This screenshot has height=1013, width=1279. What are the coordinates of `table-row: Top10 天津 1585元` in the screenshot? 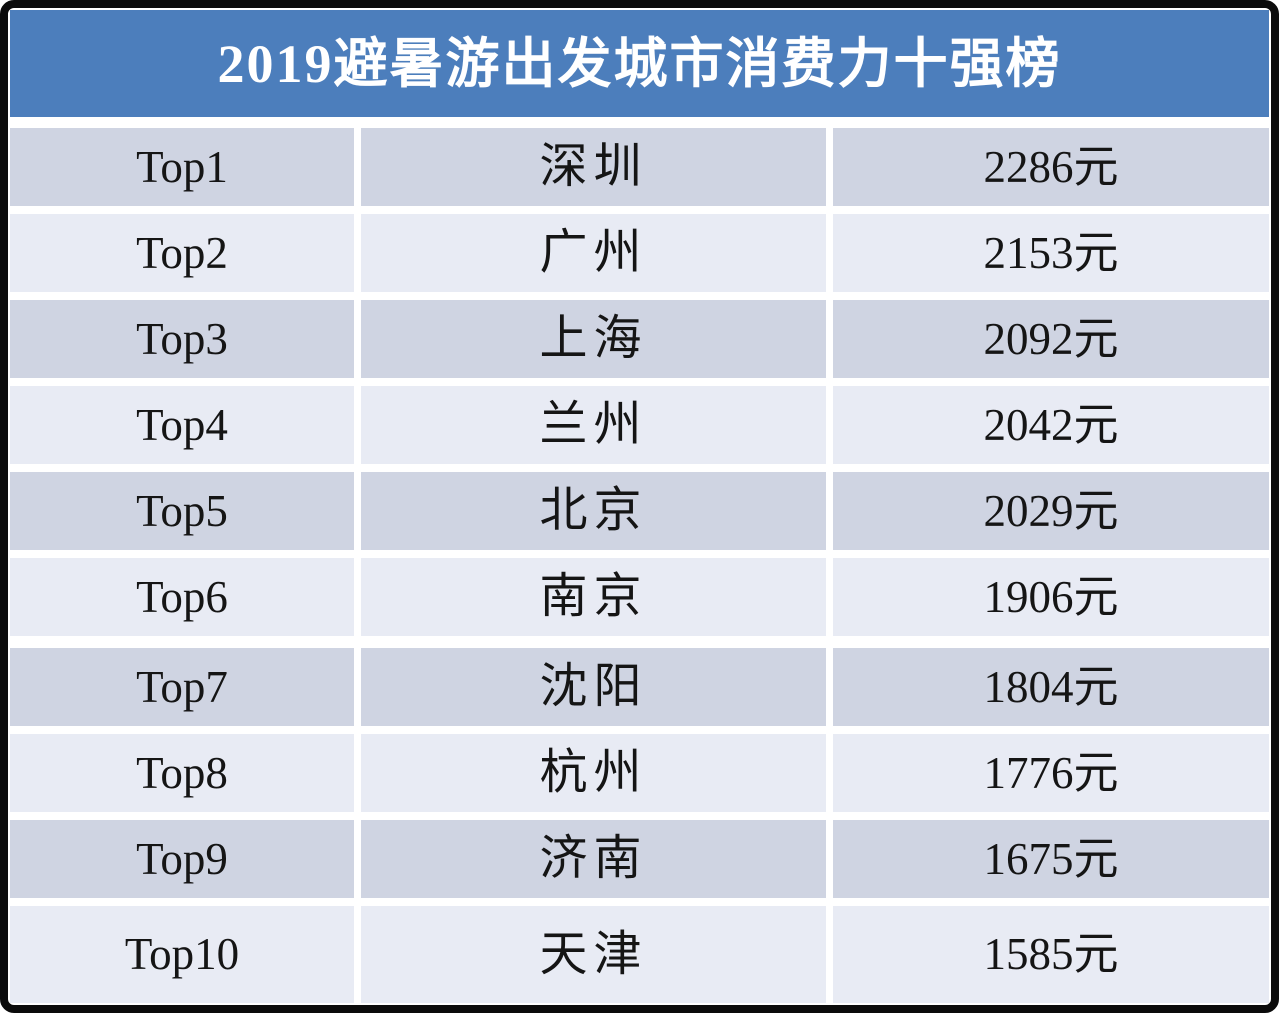 It's located at (639, 954).